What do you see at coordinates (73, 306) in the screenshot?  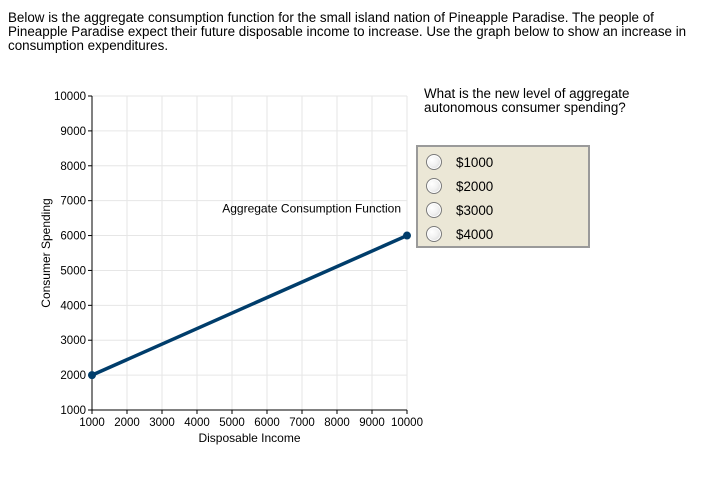 I see `y-tick-label: 4000` at bounding box center [73, 306].